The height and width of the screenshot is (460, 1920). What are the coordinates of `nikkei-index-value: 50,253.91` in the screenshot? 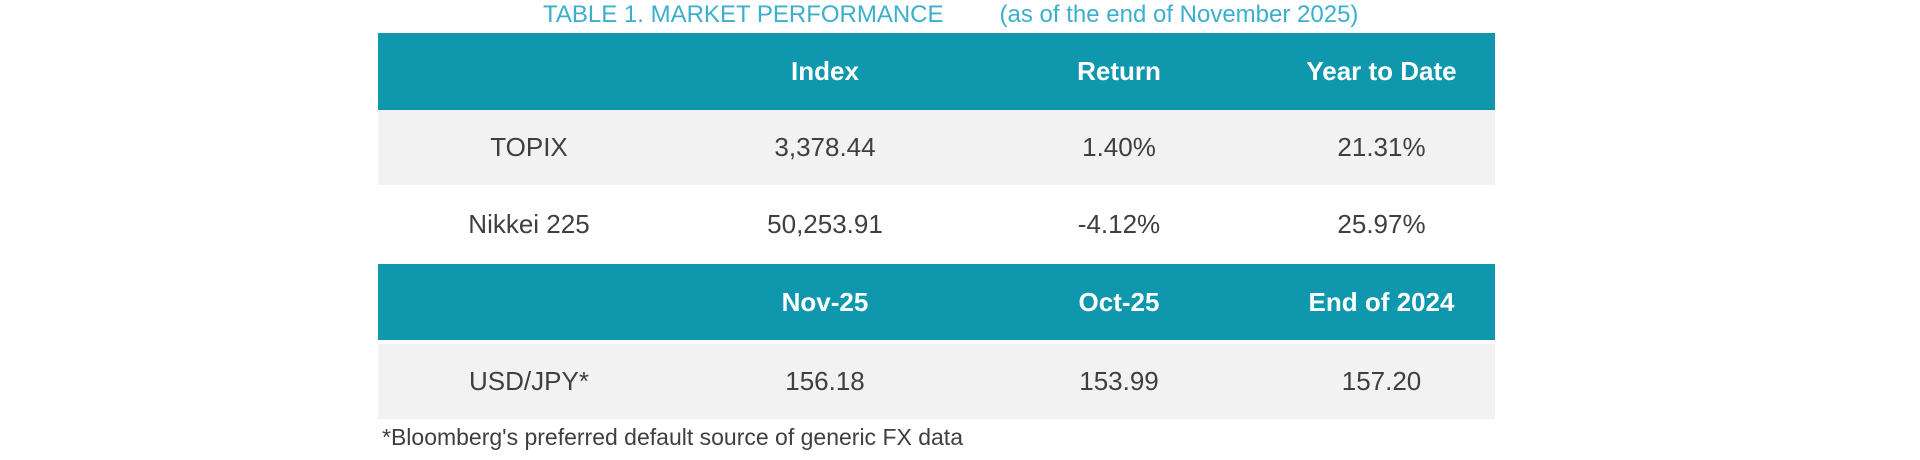 It's located at (825, 224).